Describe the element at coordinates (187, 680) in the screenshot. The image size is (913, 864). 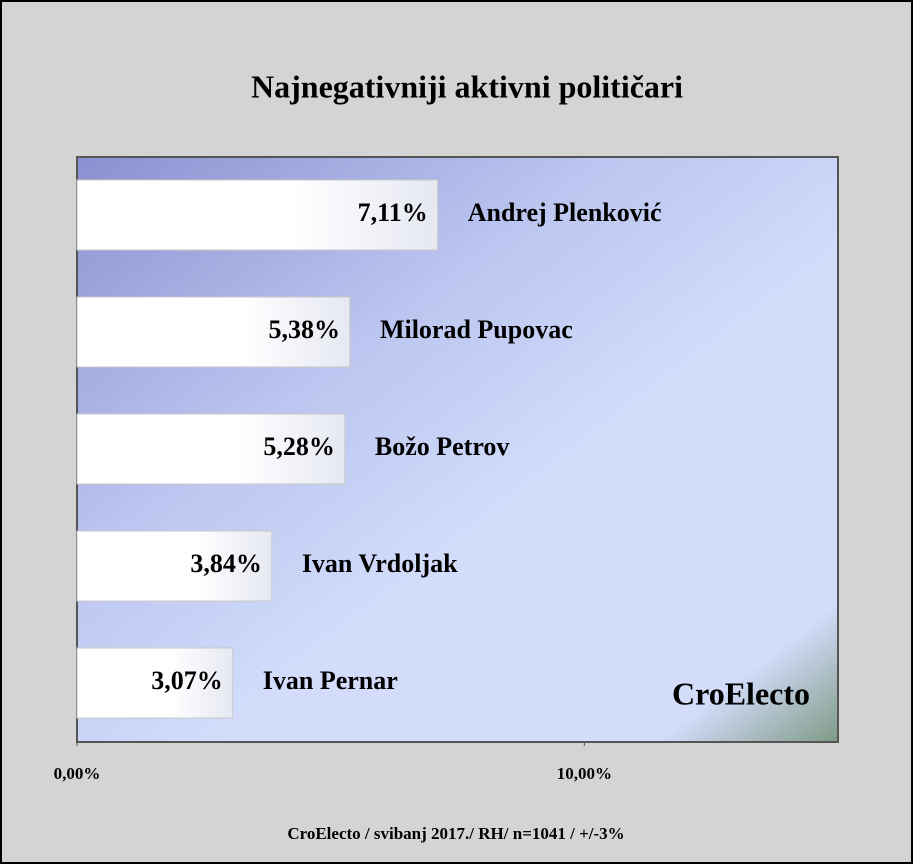
I see `value-label: 3,07%` at that location.